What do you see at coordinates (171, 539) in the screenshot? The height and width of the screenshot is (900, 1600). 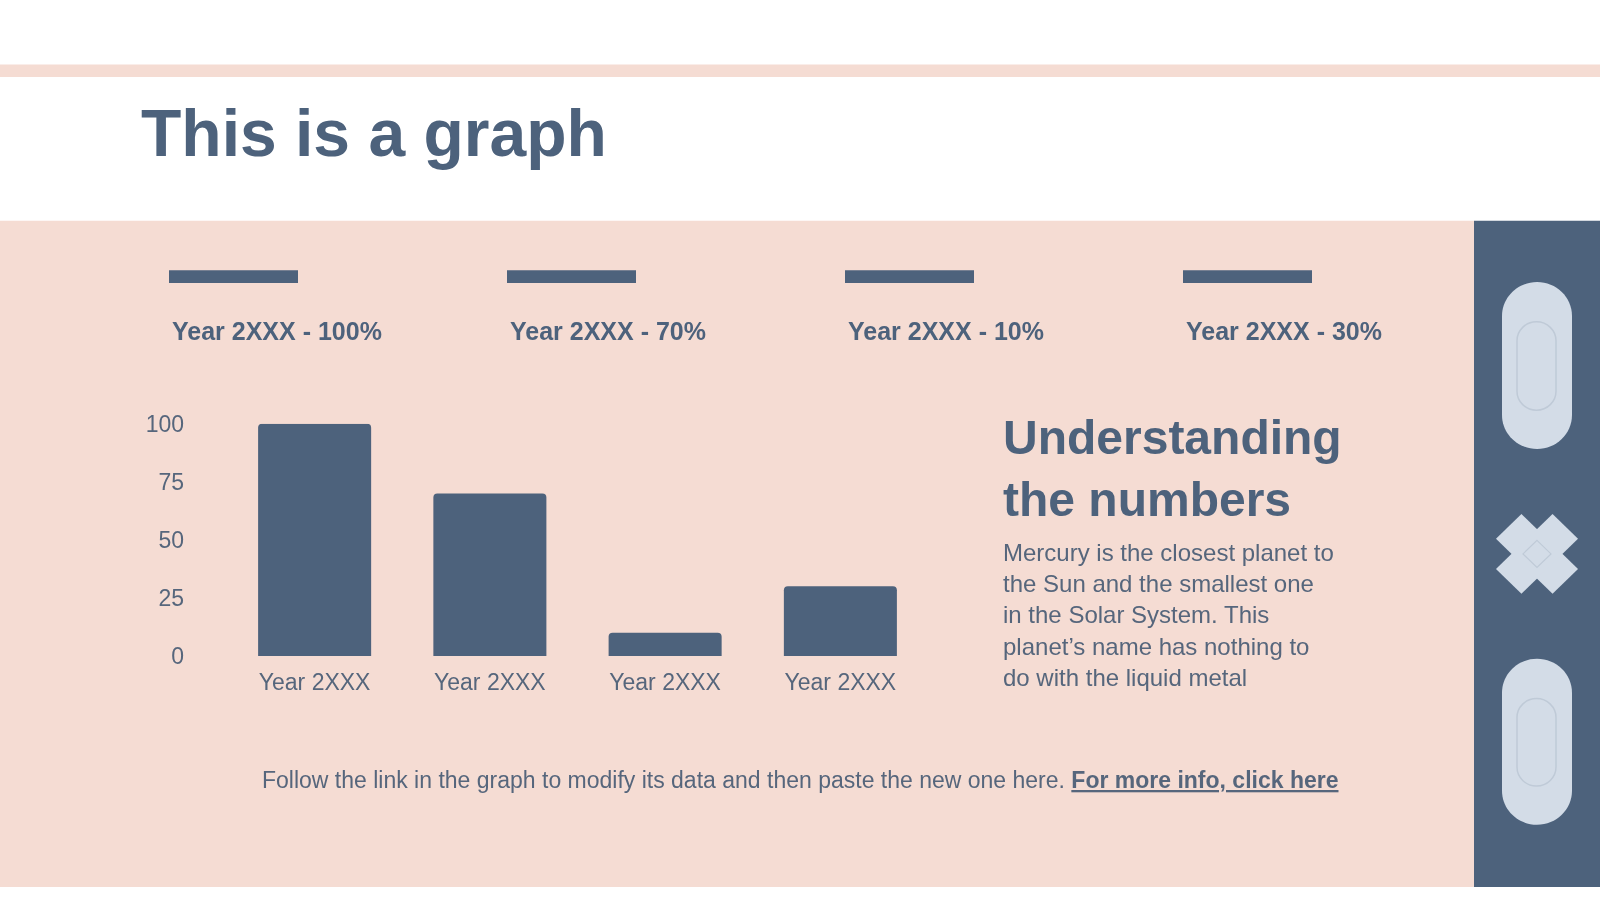 I see `y-tick-label: 50` at bounding box center [171, 539].